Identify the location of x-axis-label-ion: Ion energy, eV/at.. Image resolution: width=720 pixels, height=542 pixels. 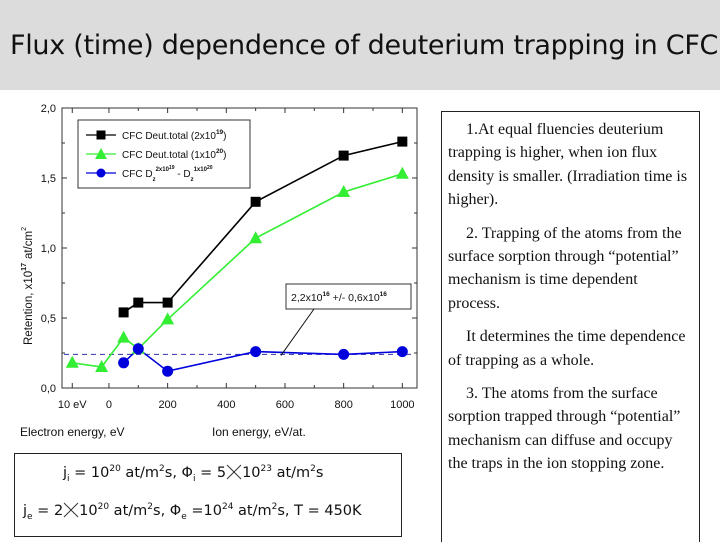
(259, 432).